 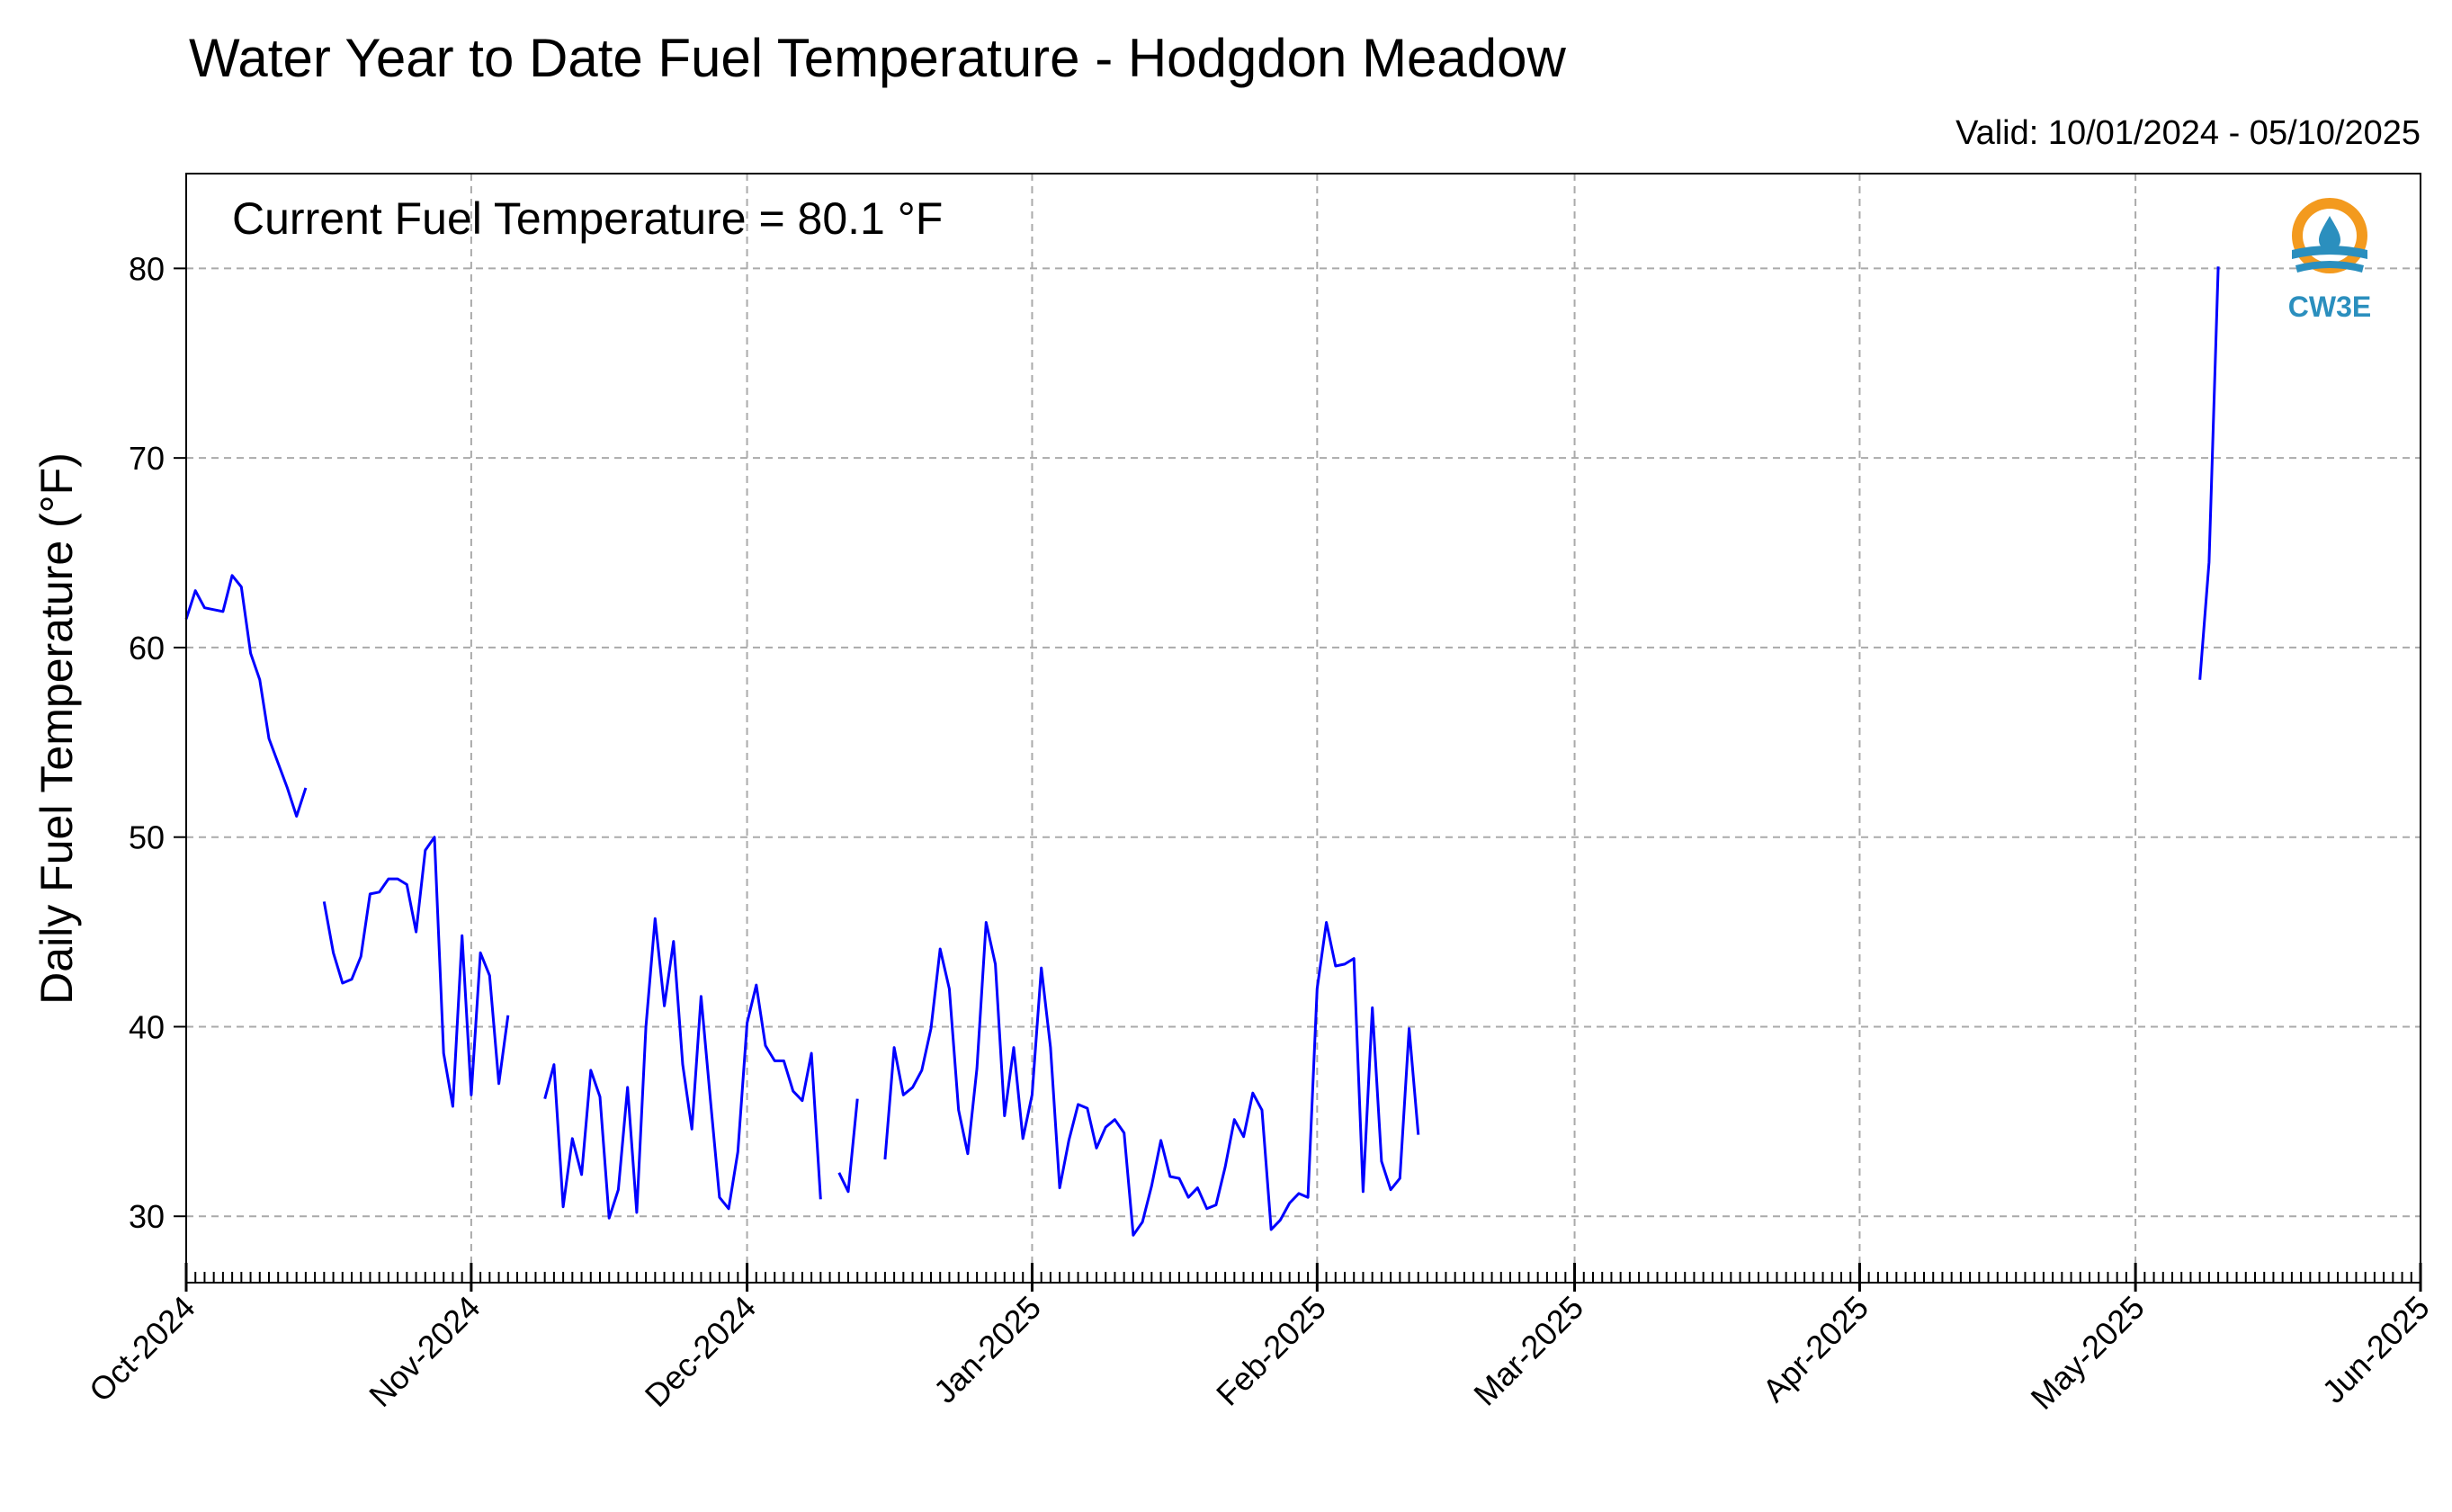 I want to click on x-tick-label: Apr-2025, so click(x=1815, y=1349).